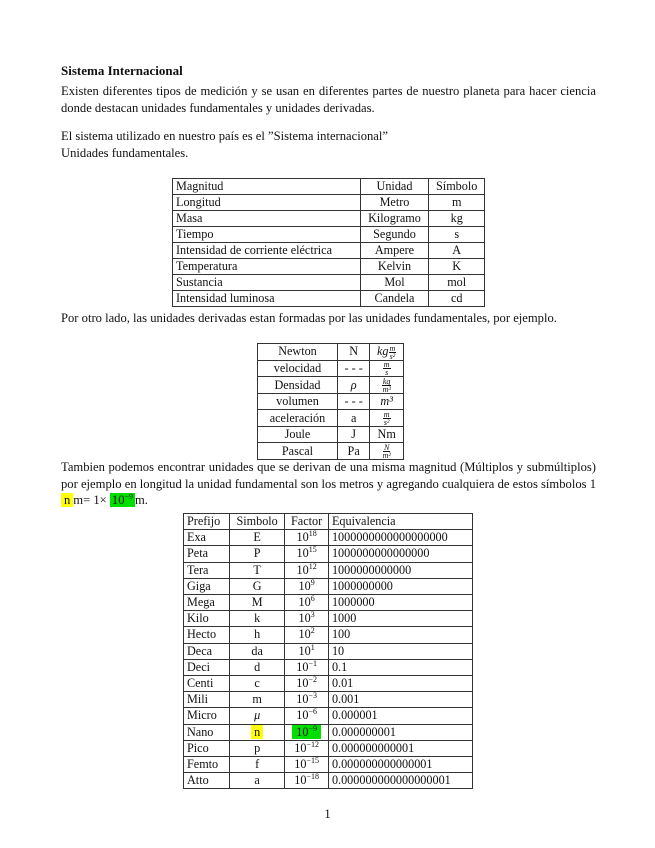 Image resolution: width=655 pixels, height=848 pixels. Describe the element at coordinates (257, 732) in the screenshot. I see `table-cell: n` at that location.